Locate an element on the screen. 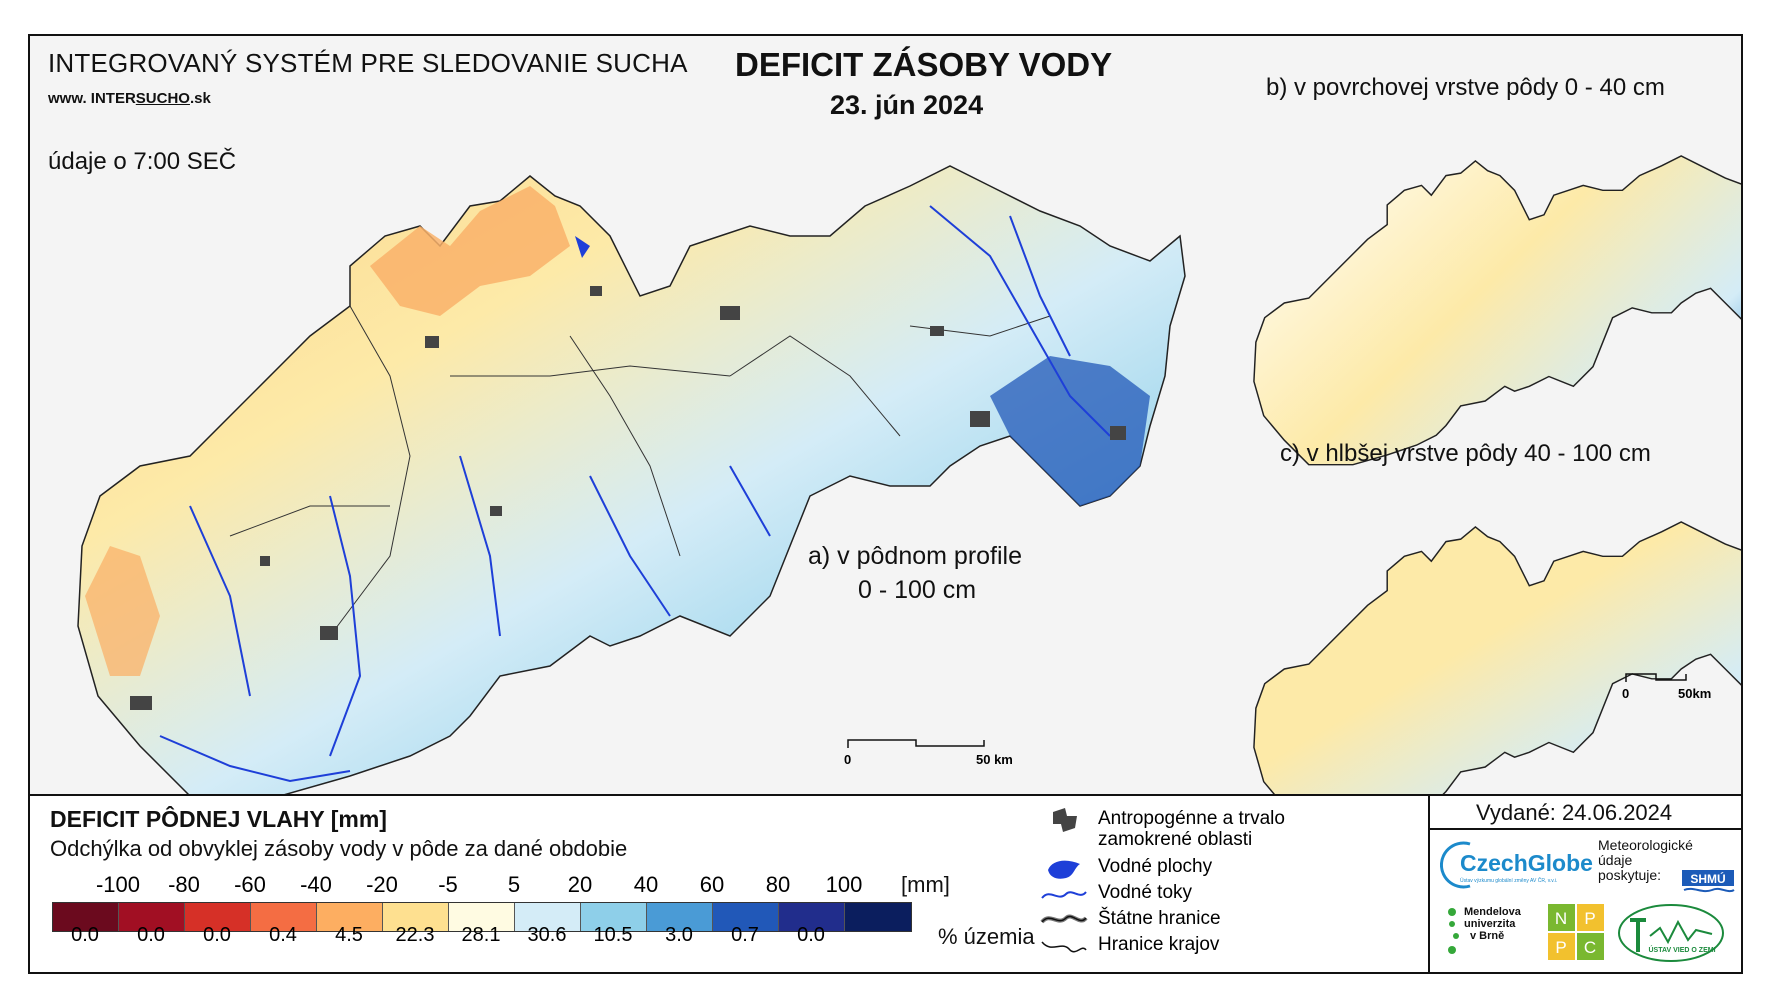  svg-text: SHMÚ is located at coordinates (1707, 878).